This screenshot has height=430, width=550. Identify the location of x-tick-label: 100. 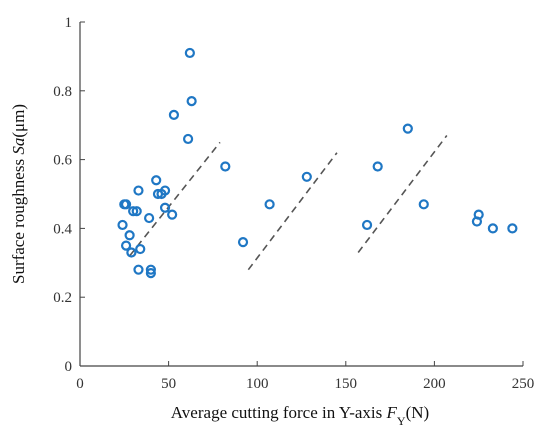
(257, 384).